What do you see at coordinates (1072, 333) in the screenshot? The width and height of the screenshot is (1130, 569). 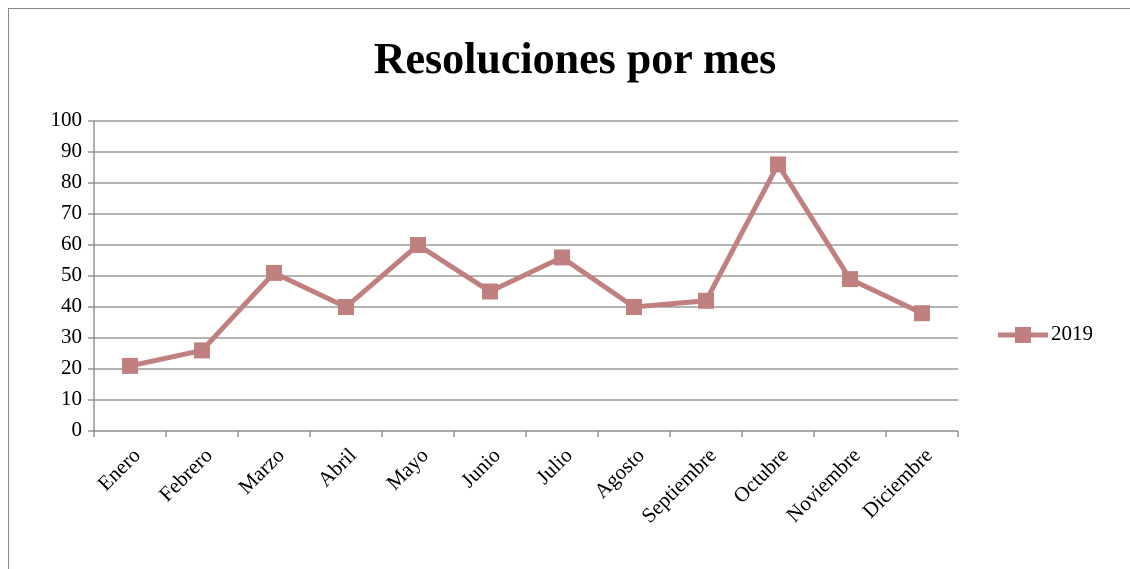 I see `legend-label: 2019` at bounding box center [1072, 333].